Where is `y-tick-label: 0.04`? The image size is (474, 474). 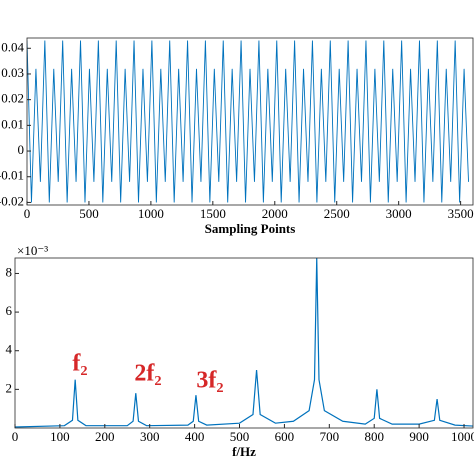 y-tick-label: 0.04 is located at coordinates (12, 46).